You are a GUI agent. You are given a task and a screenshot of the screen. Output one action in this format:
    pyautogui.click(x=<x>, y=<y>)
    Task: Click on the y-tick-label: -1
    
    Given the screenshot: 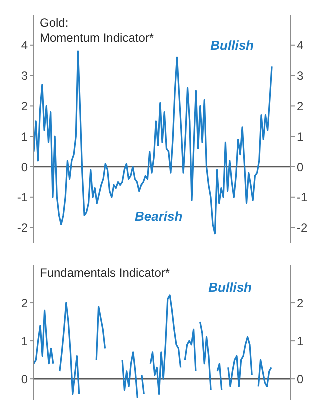 What is the action you would take?
    pyautogui.click(x=22, y=197)
    